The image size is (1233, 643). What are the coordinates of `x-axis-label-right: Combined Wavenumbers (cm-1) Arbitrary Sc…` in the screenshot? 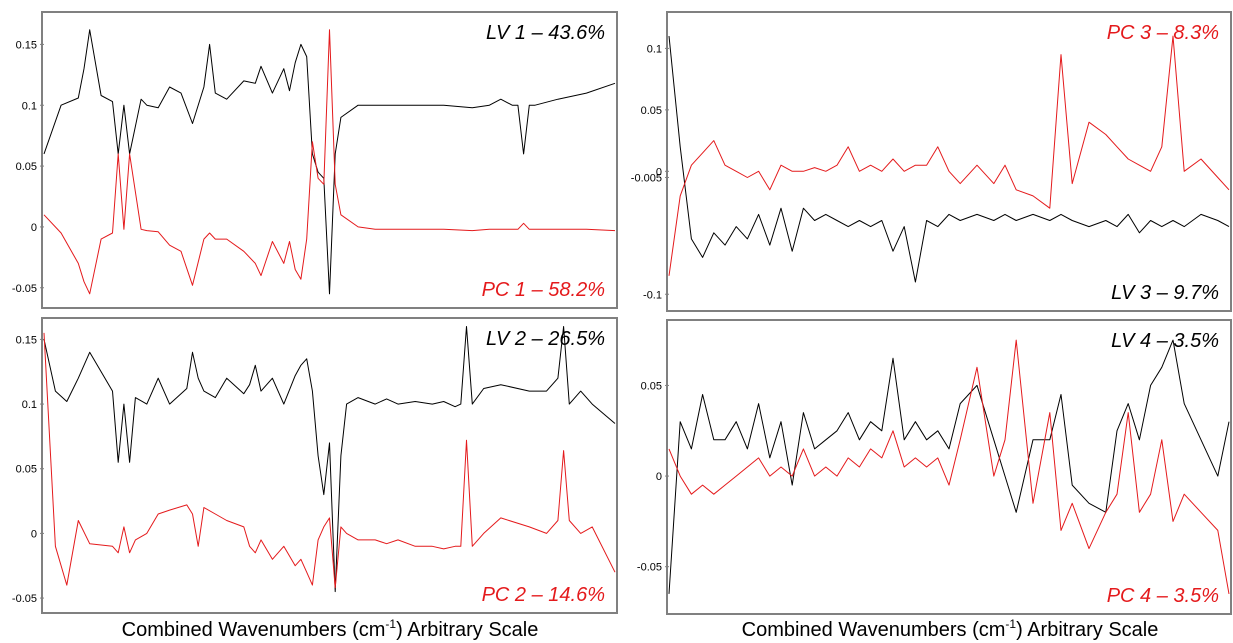 It's located at (950, 629).